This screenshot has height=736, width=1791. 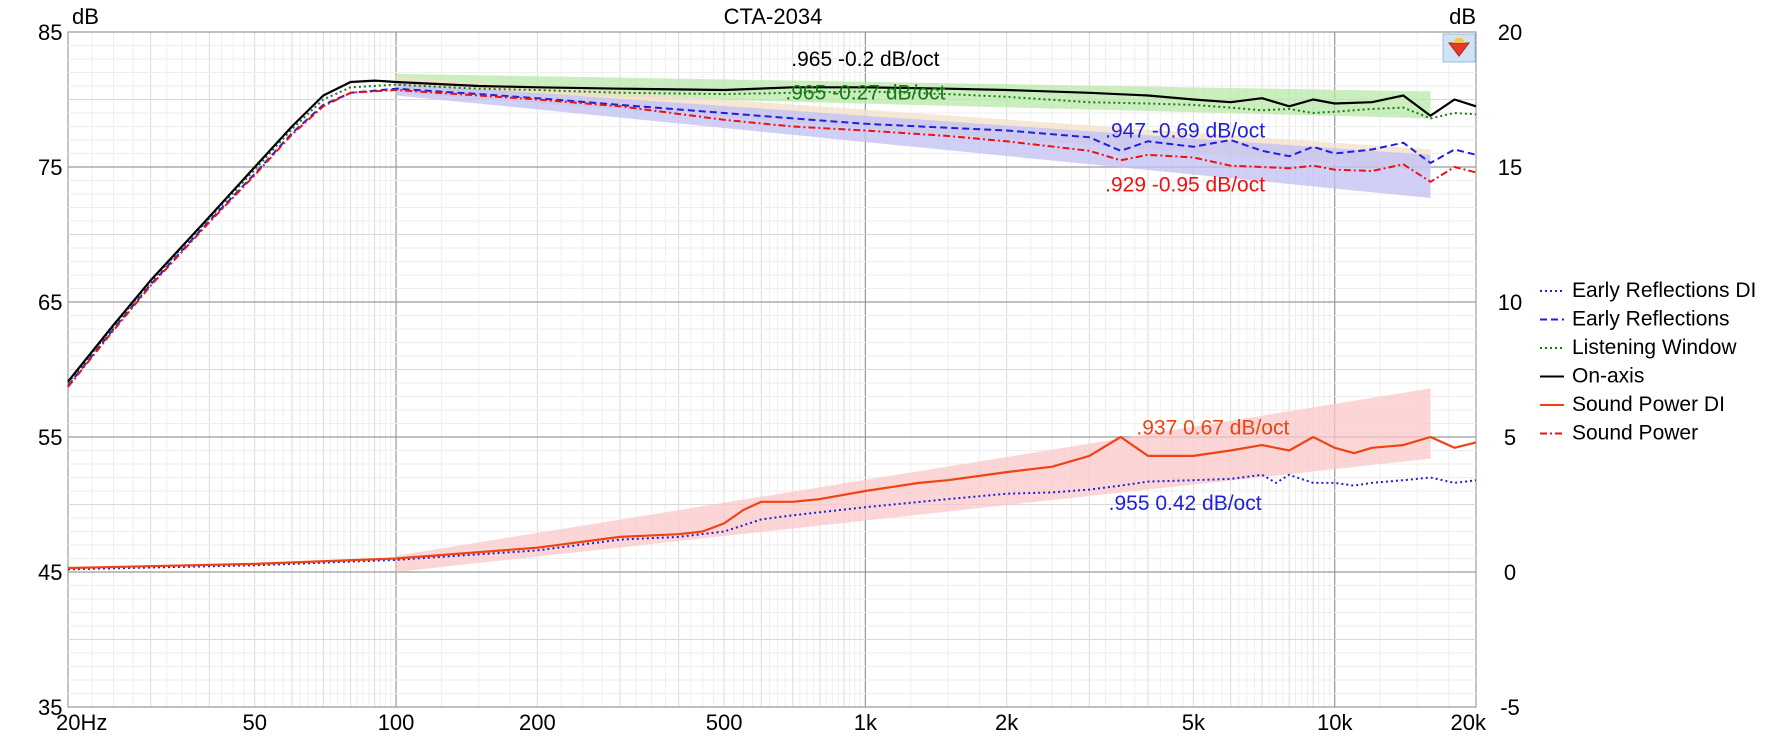 I want to click on legend-item-early-reflections: Early Reflections, so click(x=1651, y=319).